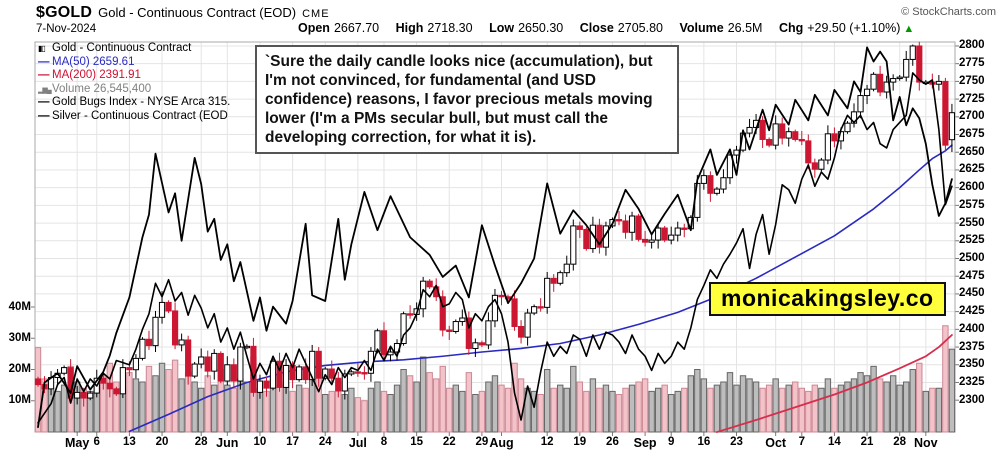 The image size is (1004, 459). What do you see at coordinates (197, 12) in the screenshot?
I see `instrument-name: Gold - Continuous Contract (EOD)` at bounding box center [197, 12].